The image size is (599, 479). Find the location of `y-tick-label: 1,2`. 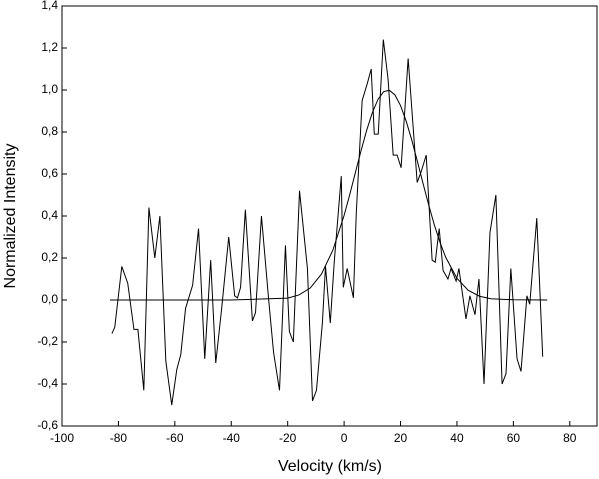

y-tick-label: 1,2 is located at coordinates (49, 47).